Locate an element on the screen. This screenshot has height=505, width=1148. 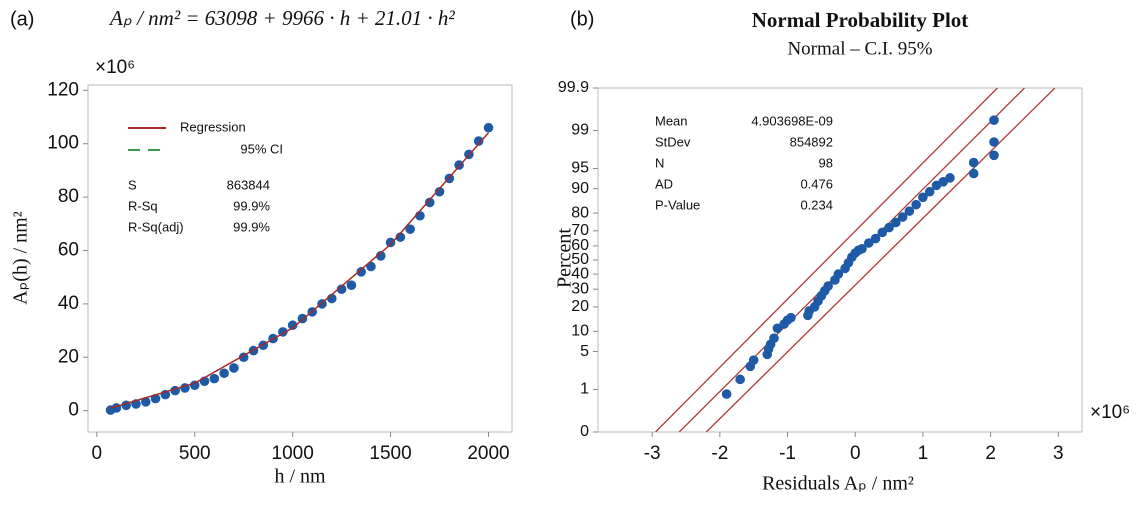
y-tick-label: 30 is located at coordinates (580, 288).